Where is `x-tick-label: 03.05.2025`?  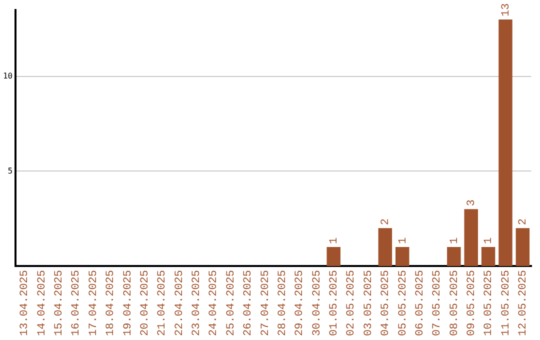
x-tick-label: 03.05.2025 is located at coordinates (368, 303).